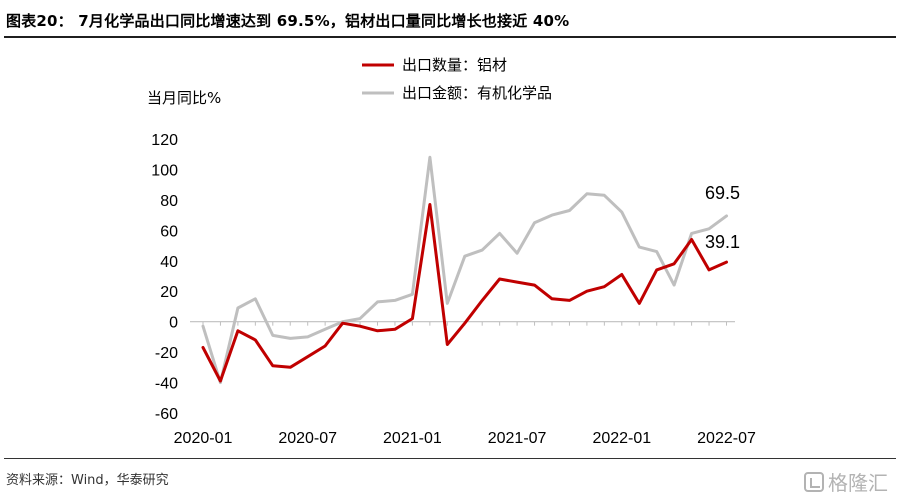 The image size is (900, 502). Describe the element at coordinates (722, 217) in the screenshot. I see `data-labels: 69.5 39.1` at that location.